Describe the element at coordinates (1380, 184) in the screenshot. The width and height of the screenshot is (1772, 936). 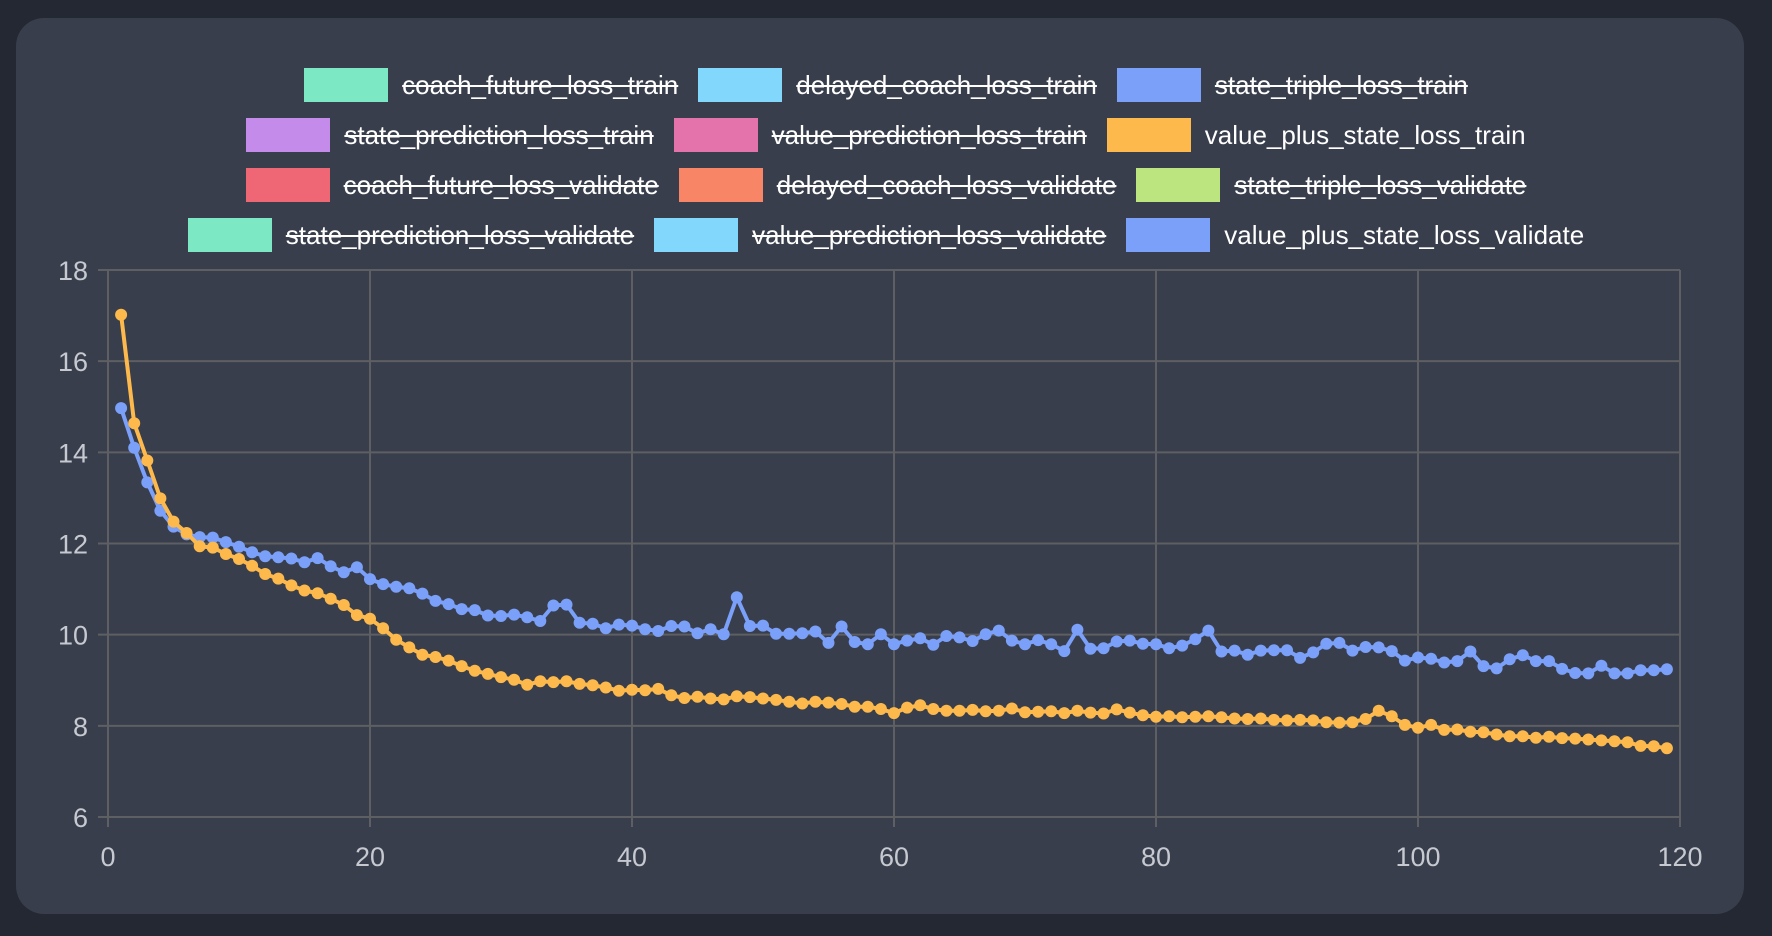
I see `legend-label: state_triple_loss_validate` at that location.